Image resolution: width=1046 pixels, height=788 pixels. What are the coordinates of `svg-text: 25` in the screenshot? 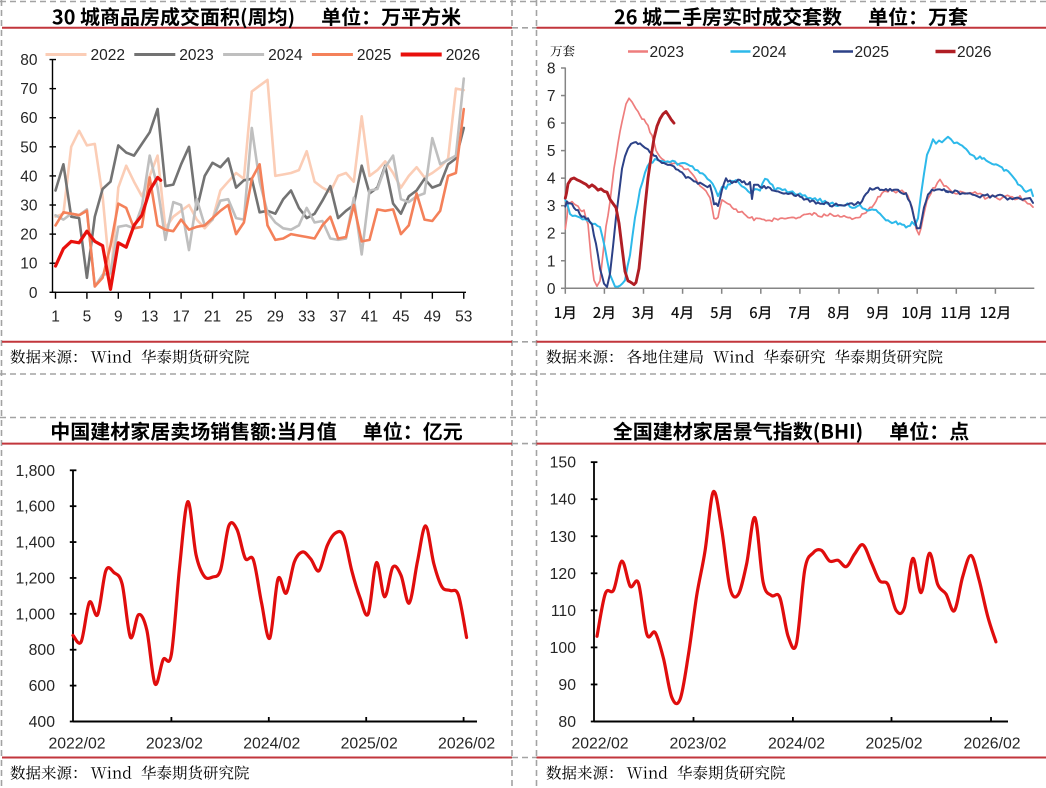 It's located at (243, 317).